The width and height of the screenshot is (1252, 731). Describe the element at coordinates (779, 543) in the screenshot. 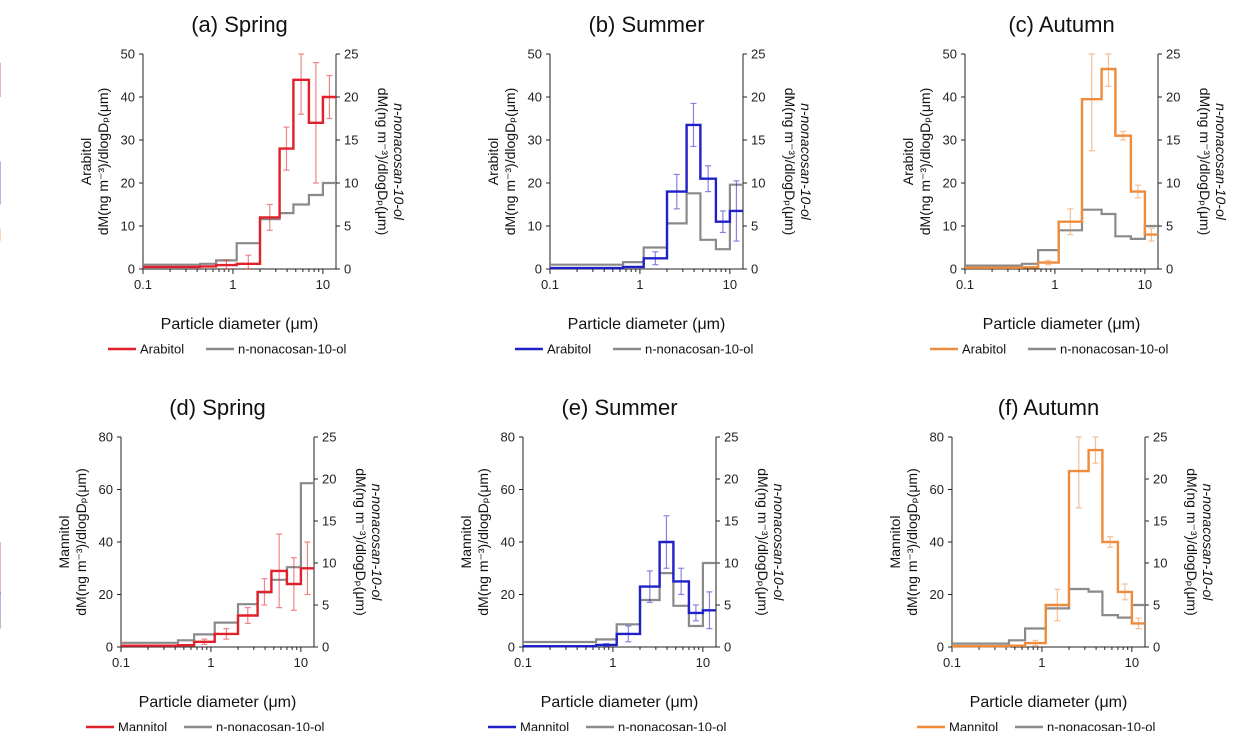

I see `y2-axis-label-main: n-nonacosan-10-ol` at that location.